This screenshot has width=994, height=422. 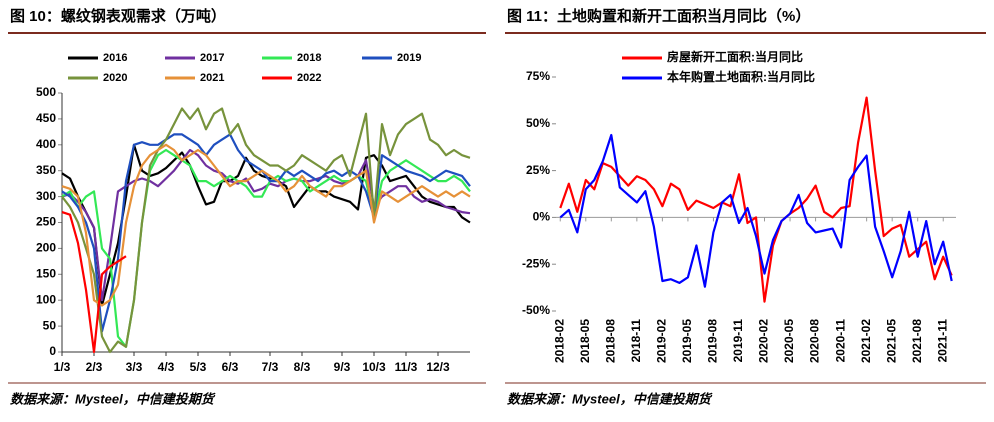 I want to click on x-tick-label: 10/3, so click(x=374, y=367).